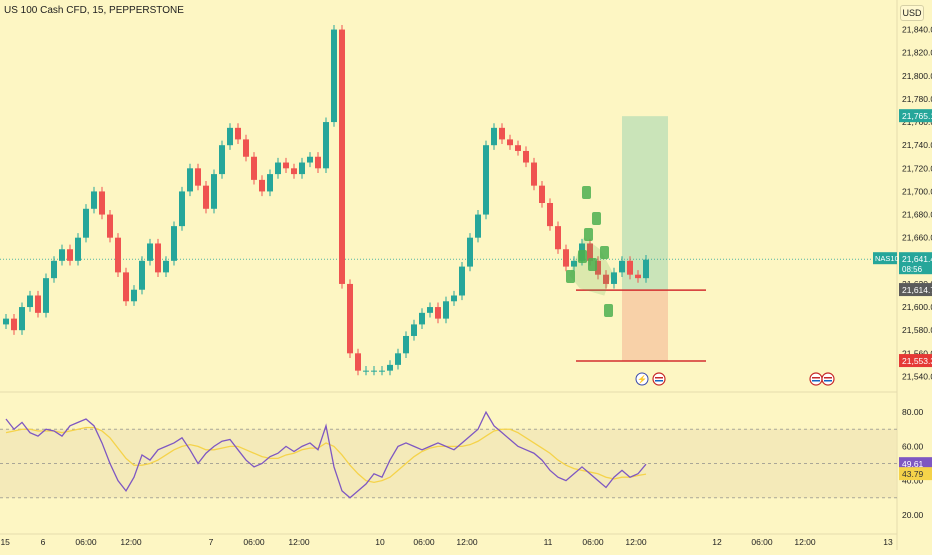 This screenshot has width=932, height=555. What do you see at coordinates (888, 542) in the screenshot?
I see `time-axis-label: 13` at bounding box center [888, 542].